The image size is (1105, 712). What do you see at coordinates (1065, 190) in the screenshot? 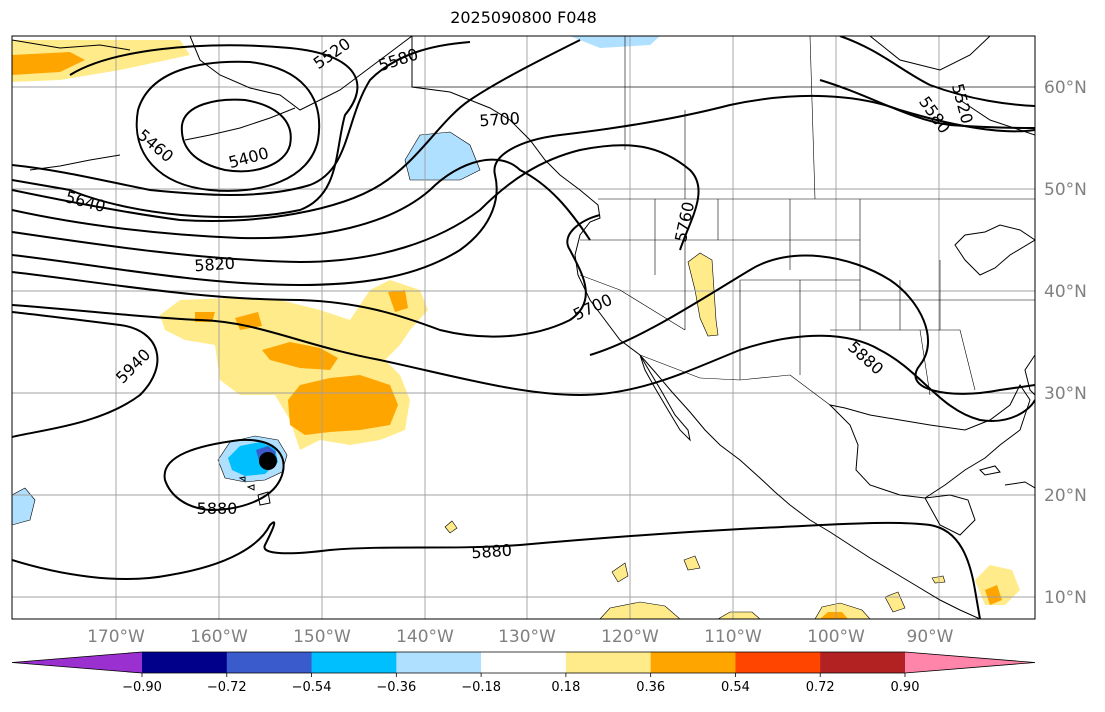
I see `lat-label: 50°N` at bounding box center [1065, 190].